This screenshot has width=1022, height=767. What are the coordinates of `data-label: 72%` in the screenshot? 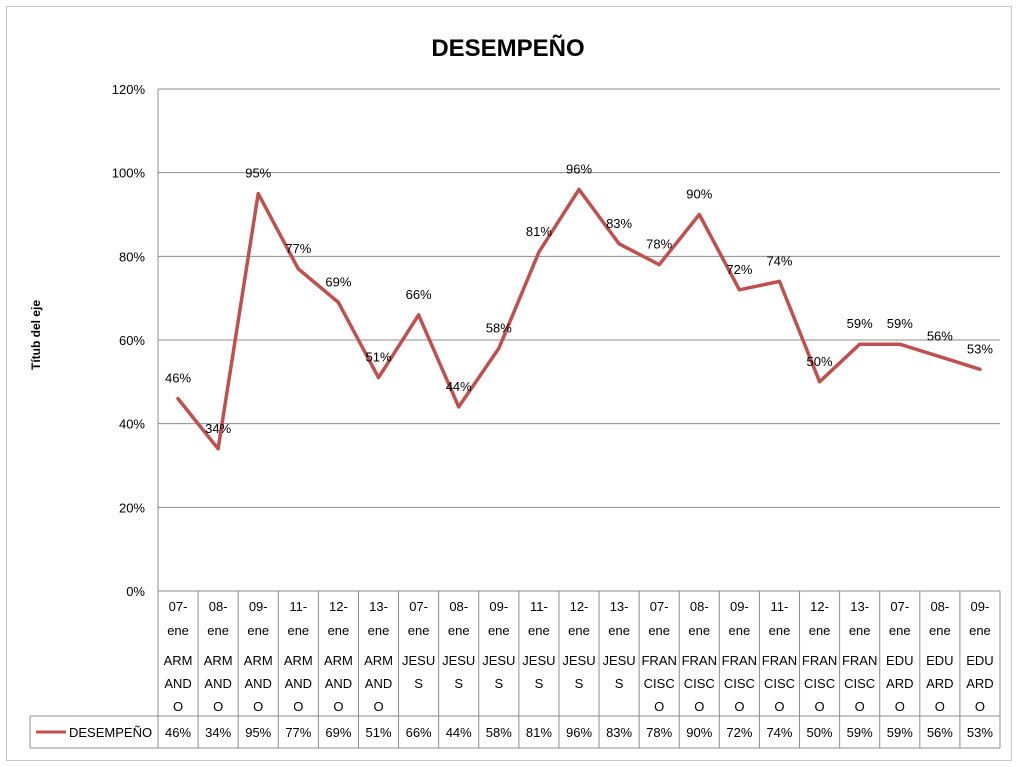 It's located at (739, 269).